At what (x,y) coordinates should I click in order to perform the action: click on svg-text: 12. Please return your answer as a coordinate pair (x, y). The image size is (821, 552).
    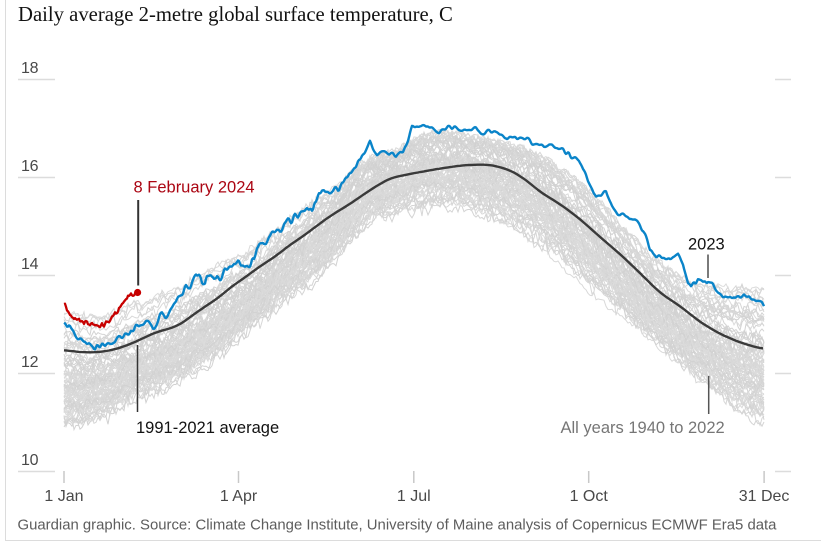
    Looking at the image, I should click on (30, 362).